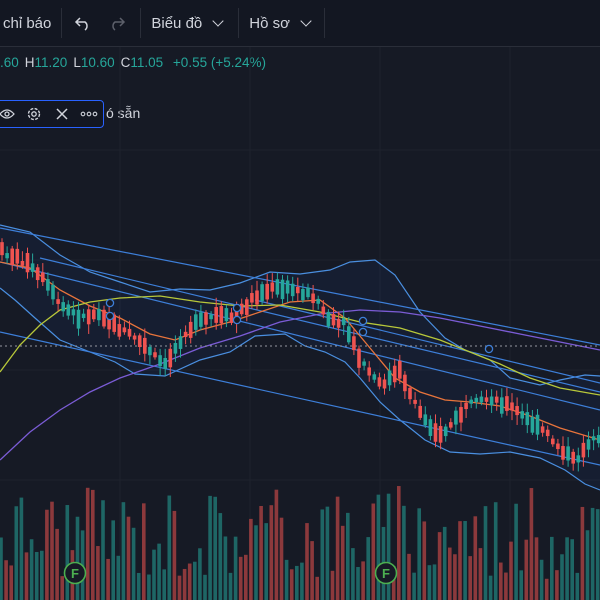 The height and width of the screenshot is (600, 600). I want to click on change-value: +0.55 (+5.24%), so click(219, 62).